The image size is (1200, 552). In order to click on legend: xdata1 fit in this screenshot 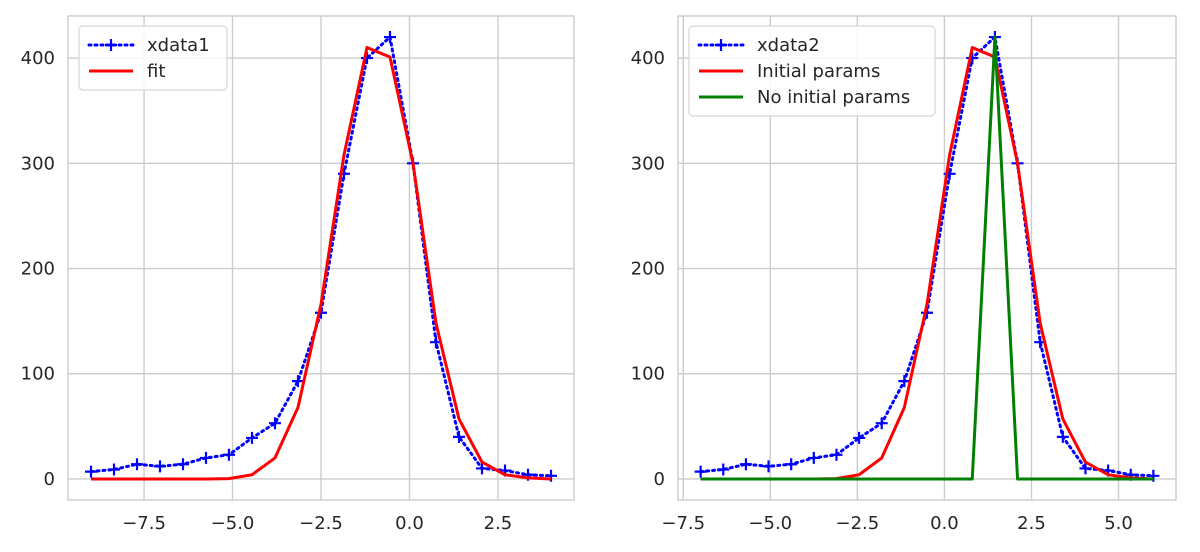, I will do `click(153, 58)`.